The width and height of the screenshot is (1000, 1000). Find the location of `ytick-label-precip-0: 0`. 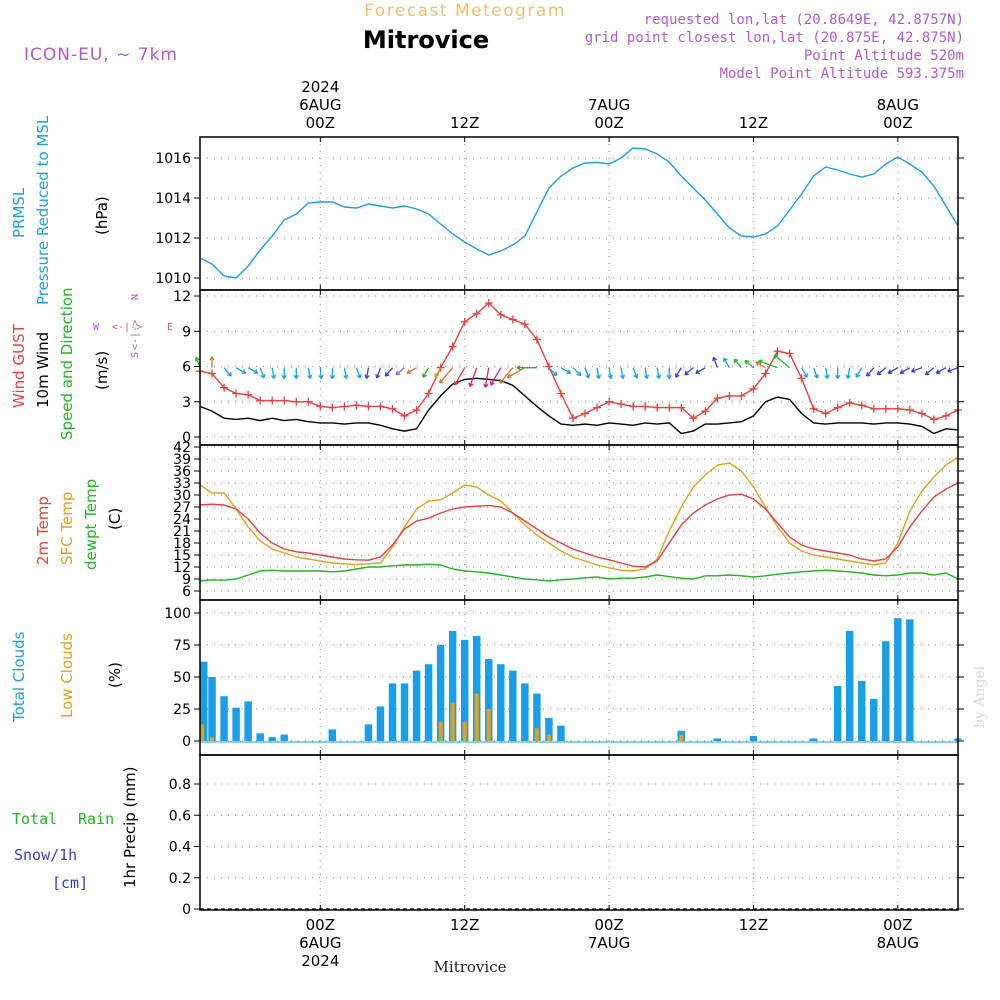

ytick-label-precip-0: 0 is located at coordinates (186, 910).